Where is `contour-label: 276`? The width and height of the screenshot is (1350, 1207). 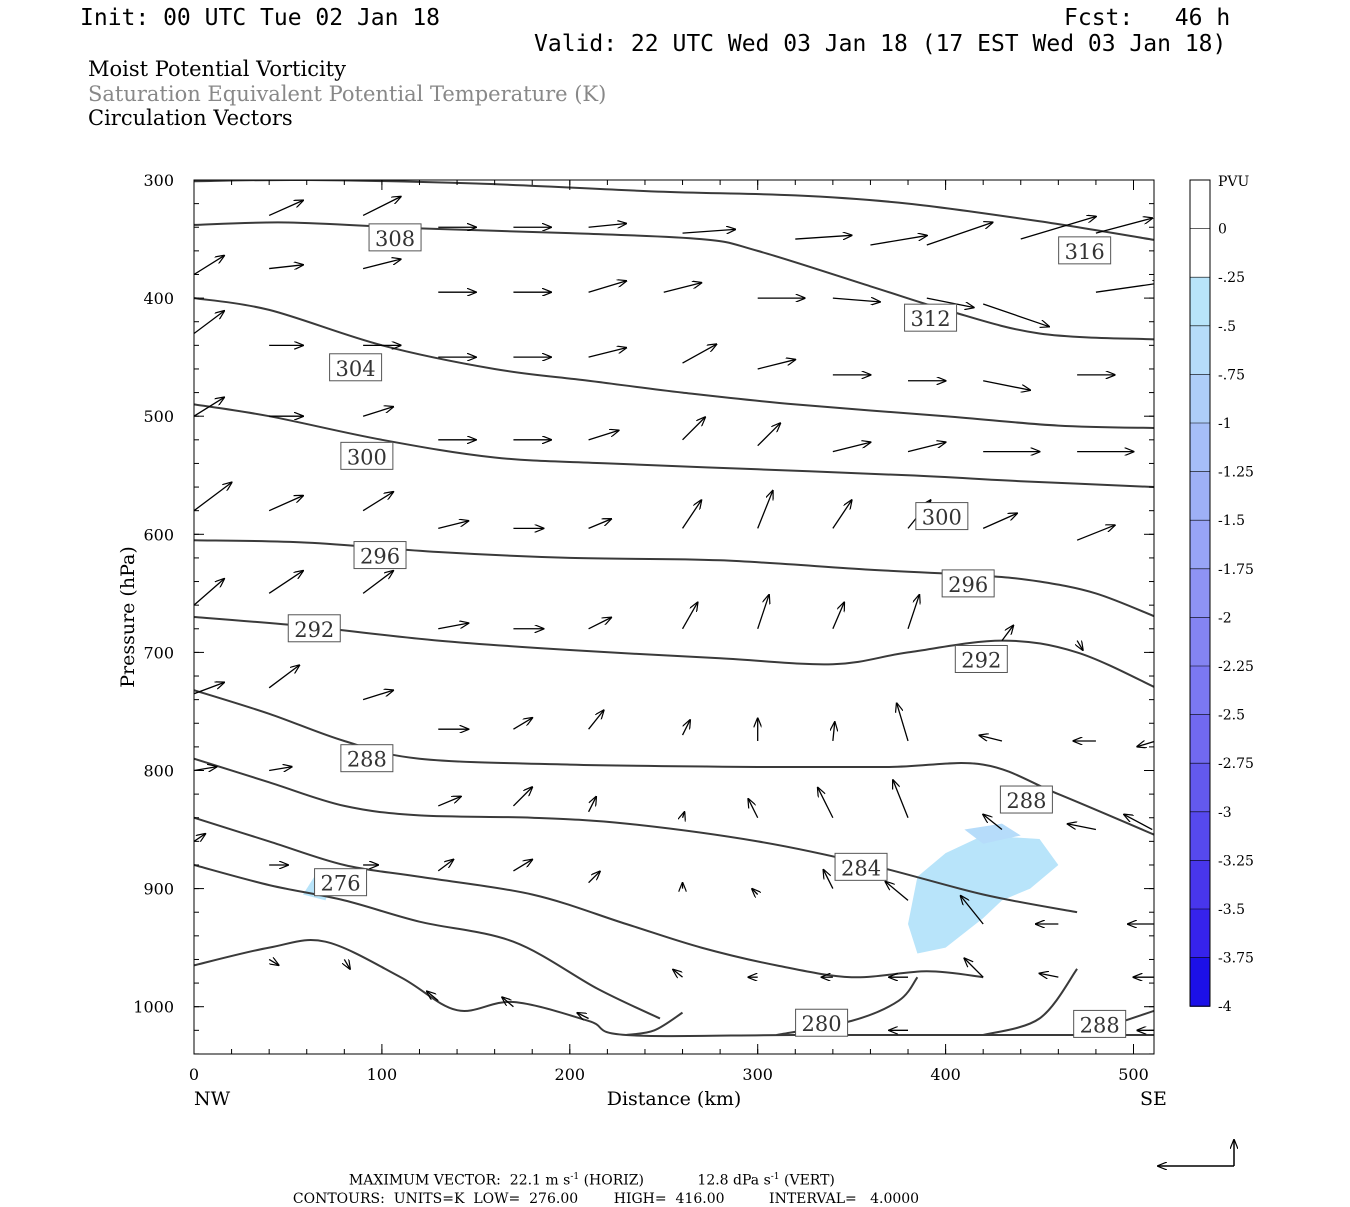 contour-label: 276 is located at coordinates (341, 884).